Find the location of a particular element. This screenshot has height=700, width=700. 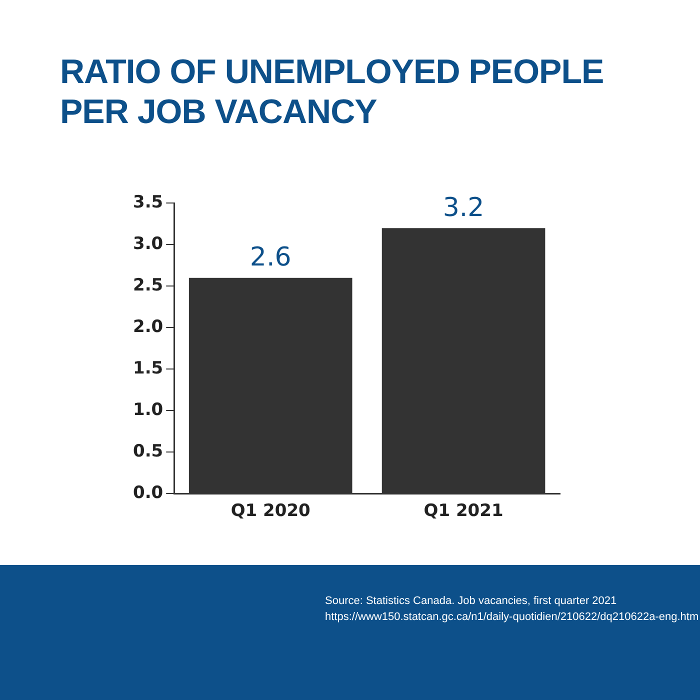

data-label: 2.6 is located at coordinates (271, 257).